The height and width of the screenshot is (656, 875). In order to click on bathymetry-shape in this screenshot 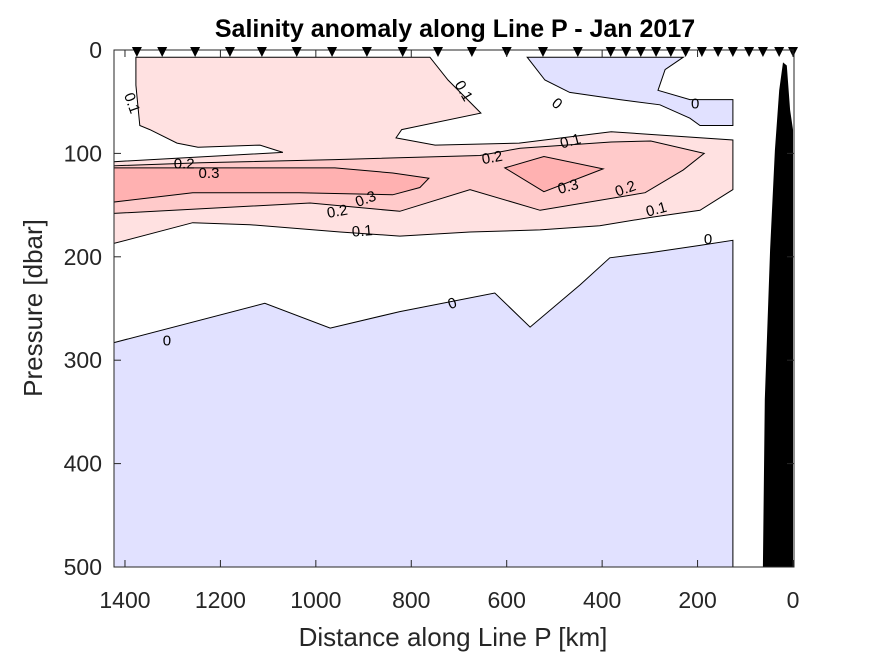, I will do `click(777, 315)`.